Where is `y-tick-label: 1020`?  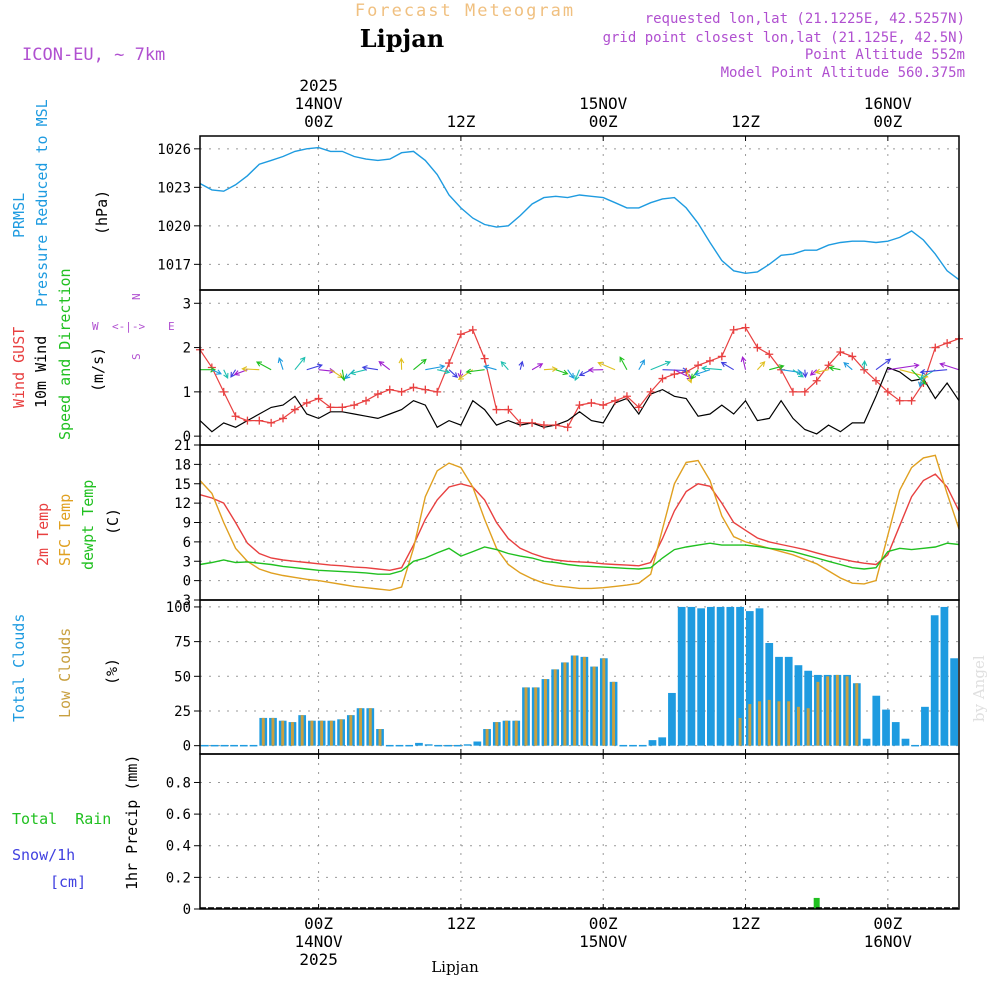 y-tick-label: 1020 is located at coordinates (174, 227).